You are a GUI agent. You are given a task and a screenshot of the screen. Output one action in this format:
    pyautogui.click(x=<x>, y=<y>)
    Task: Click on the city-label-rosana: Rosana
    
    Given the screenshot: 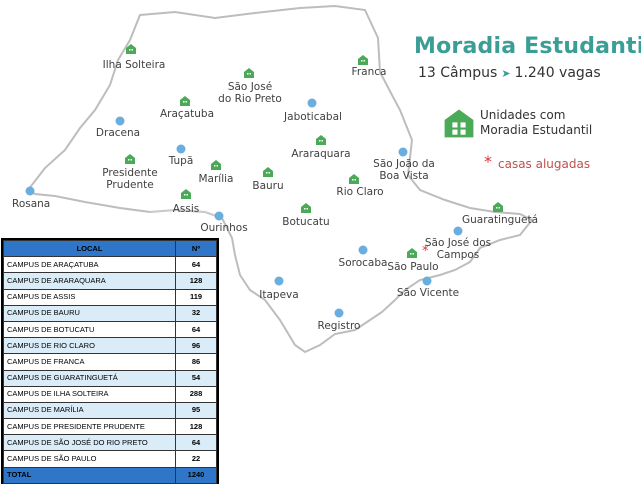 What is the action you would take?
    pyautogui.click(x=31, y=204)
    